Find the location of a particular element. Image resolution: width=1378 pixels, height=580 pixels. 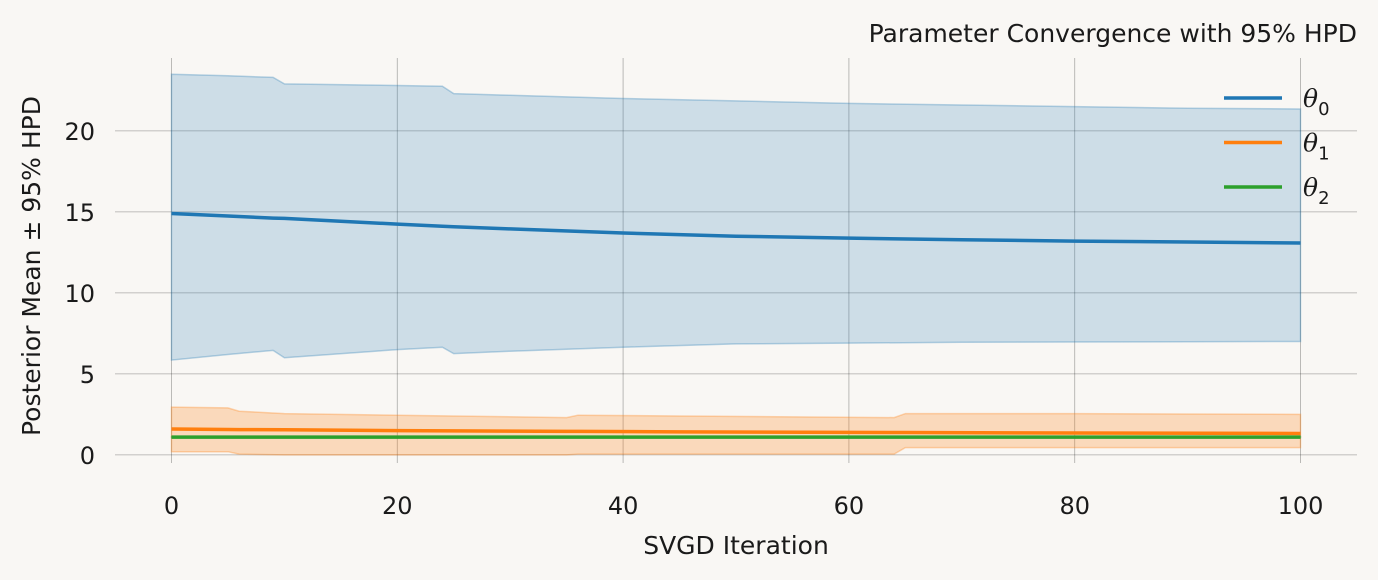

y-tick-label: 5 is located at coordinates (87, 375).